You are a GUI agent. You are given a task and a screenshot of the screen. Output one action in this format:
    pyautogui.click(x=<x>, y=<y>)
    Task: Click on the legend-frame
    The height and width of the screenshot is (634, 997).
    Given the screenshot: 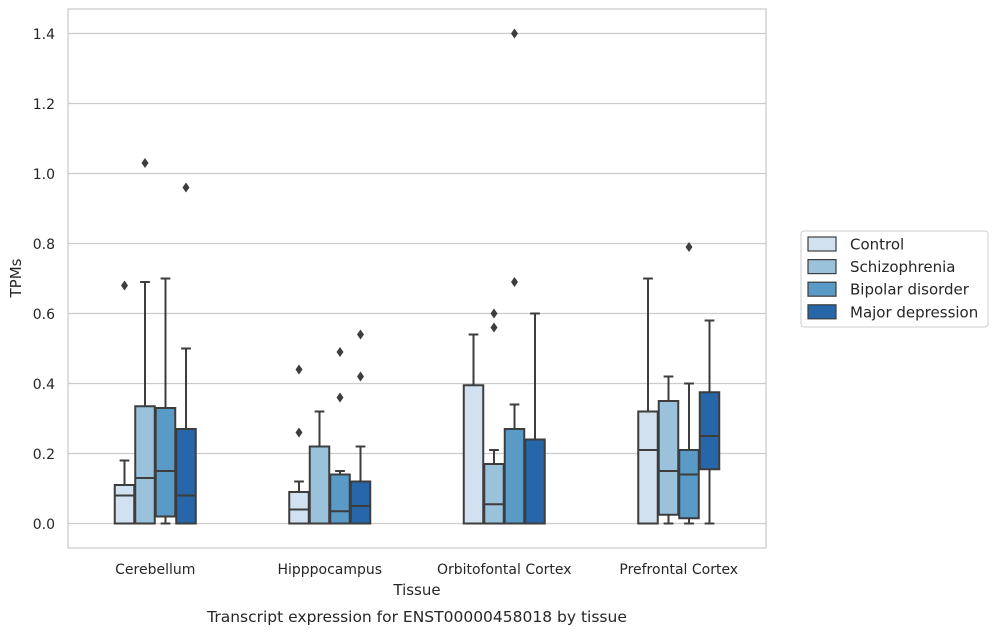 What is the action you would take?
    pyautogui.click(x=894, y=279)
    